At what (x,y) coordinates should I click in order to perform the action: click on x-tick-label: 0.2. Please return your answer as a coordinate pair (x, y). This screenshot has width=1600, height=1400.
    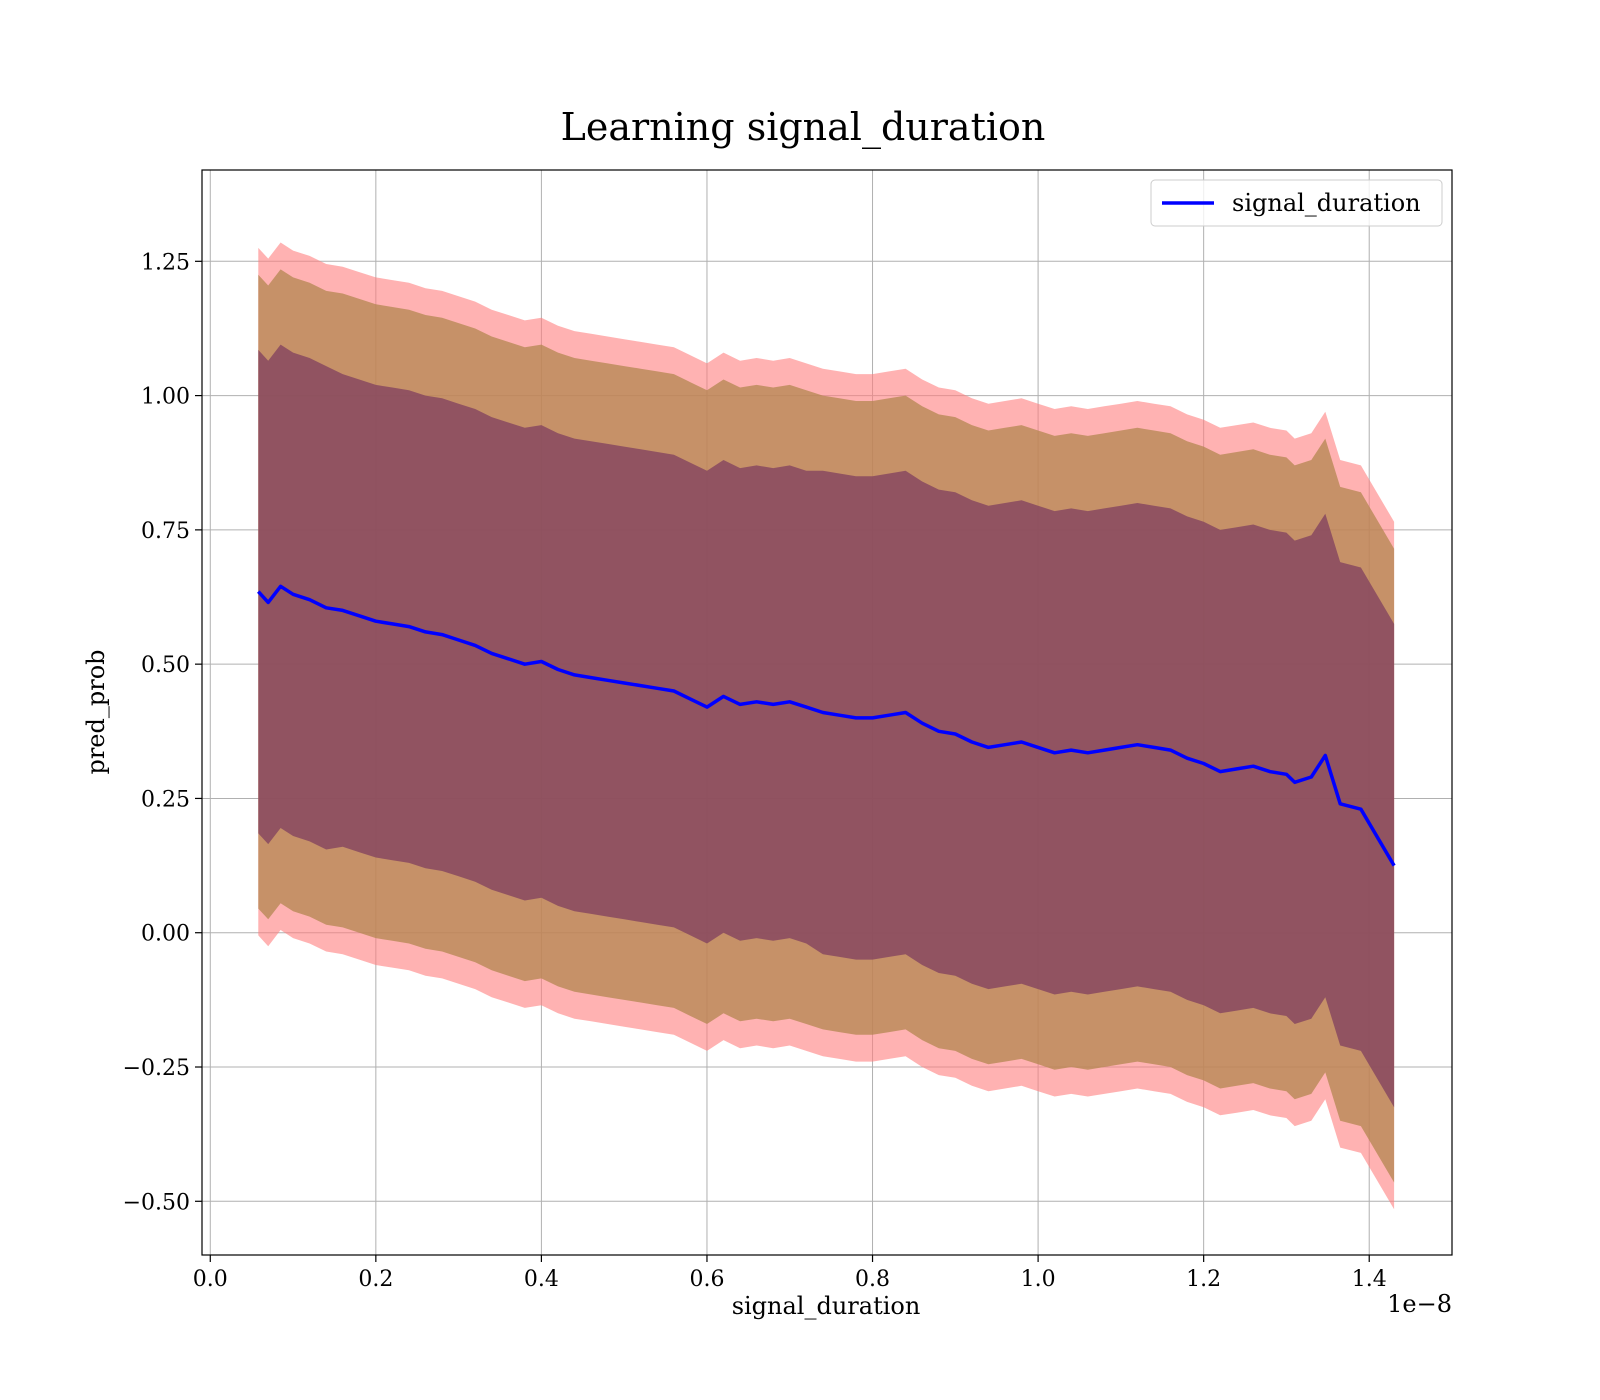
    Looking at the image, I should click on (375, 1279).